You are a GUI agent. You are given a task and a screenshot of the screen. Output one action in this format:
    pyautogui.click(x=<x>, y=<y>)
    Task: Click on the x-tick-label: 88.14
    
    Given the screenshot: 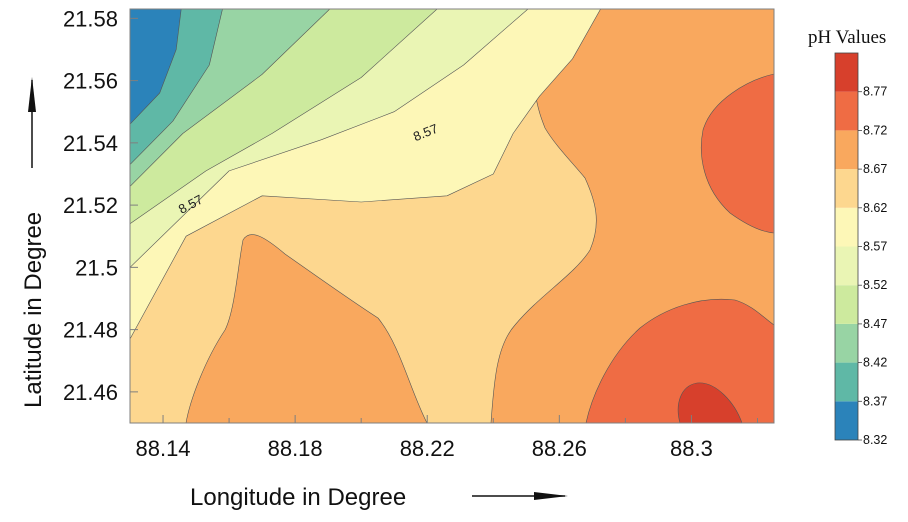 What is the action you would take?
    pyautogui.click(x=162, y=448)
    